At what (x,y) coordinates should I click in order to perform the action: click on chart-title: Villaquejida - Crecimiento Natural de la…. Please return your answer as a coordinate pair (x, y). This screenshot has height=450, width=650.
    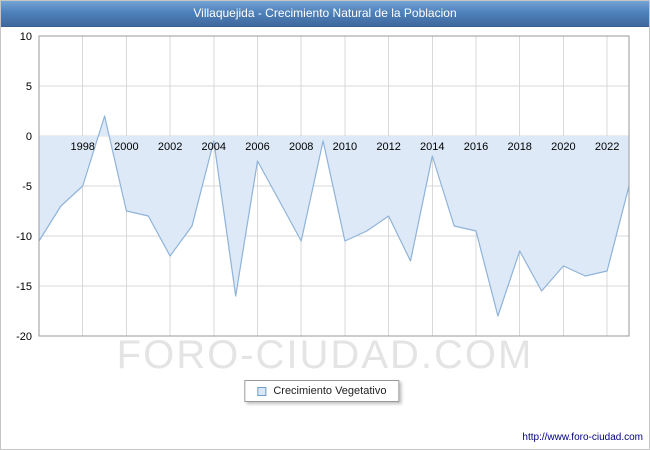
    Looking at the image, I should click on (325, 14).